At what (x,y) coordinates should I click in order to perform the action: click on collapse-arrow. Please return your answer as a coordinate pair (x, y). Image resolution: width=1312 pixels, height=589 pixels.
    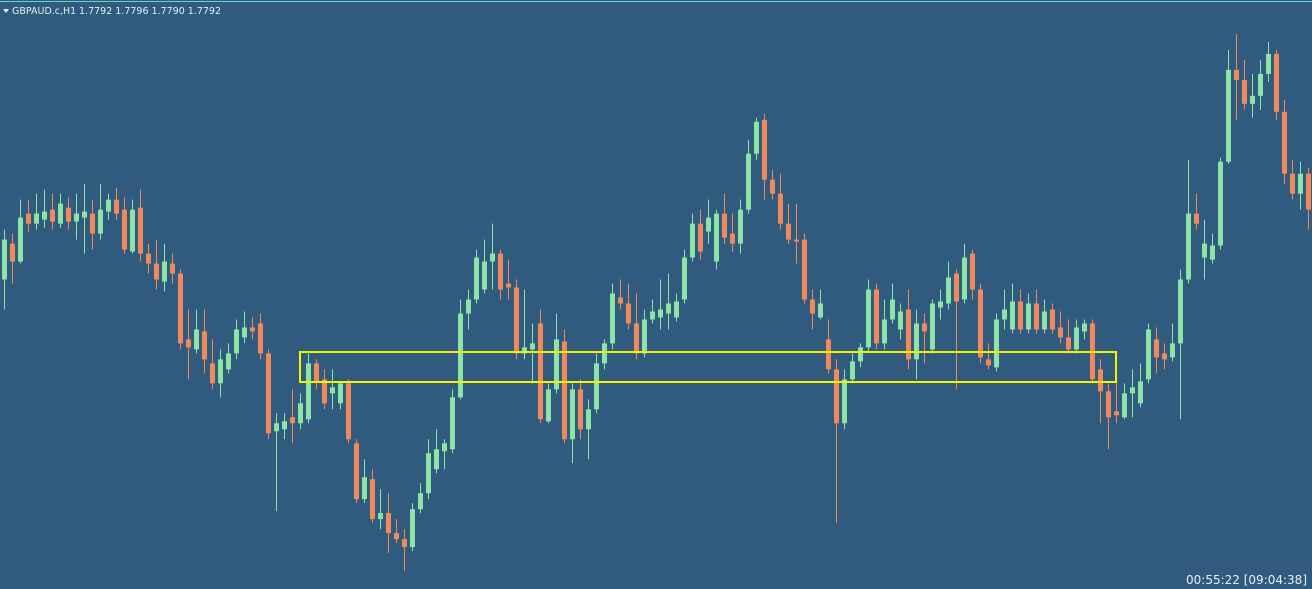
    Looking at the image, I should click on (6, 11).